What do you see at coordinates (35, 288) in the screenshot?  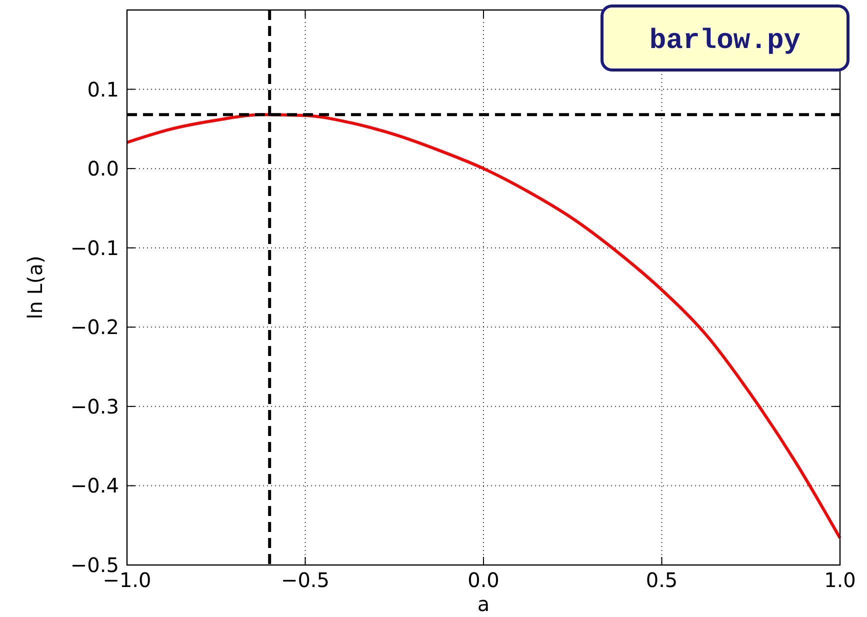 I see `y-axis-title: ln L(a)` at bounding box center [35, 288].